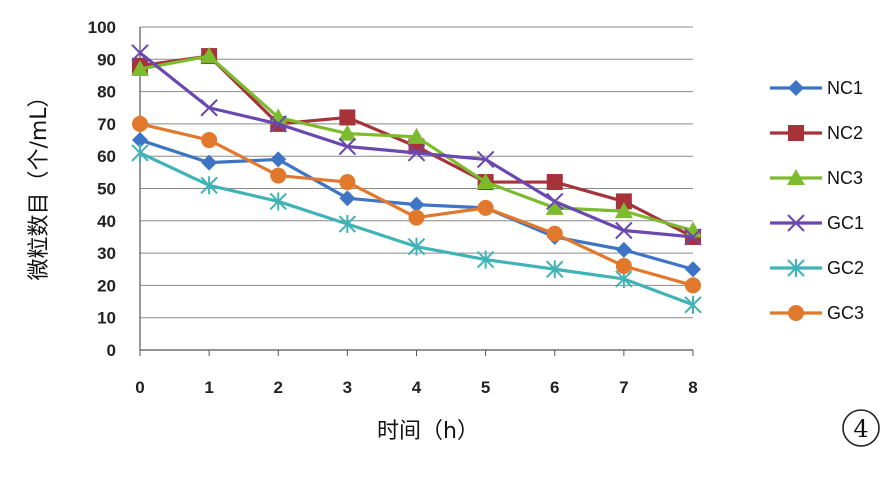  I want to click on legend-label: NC1, so click(845, 88).